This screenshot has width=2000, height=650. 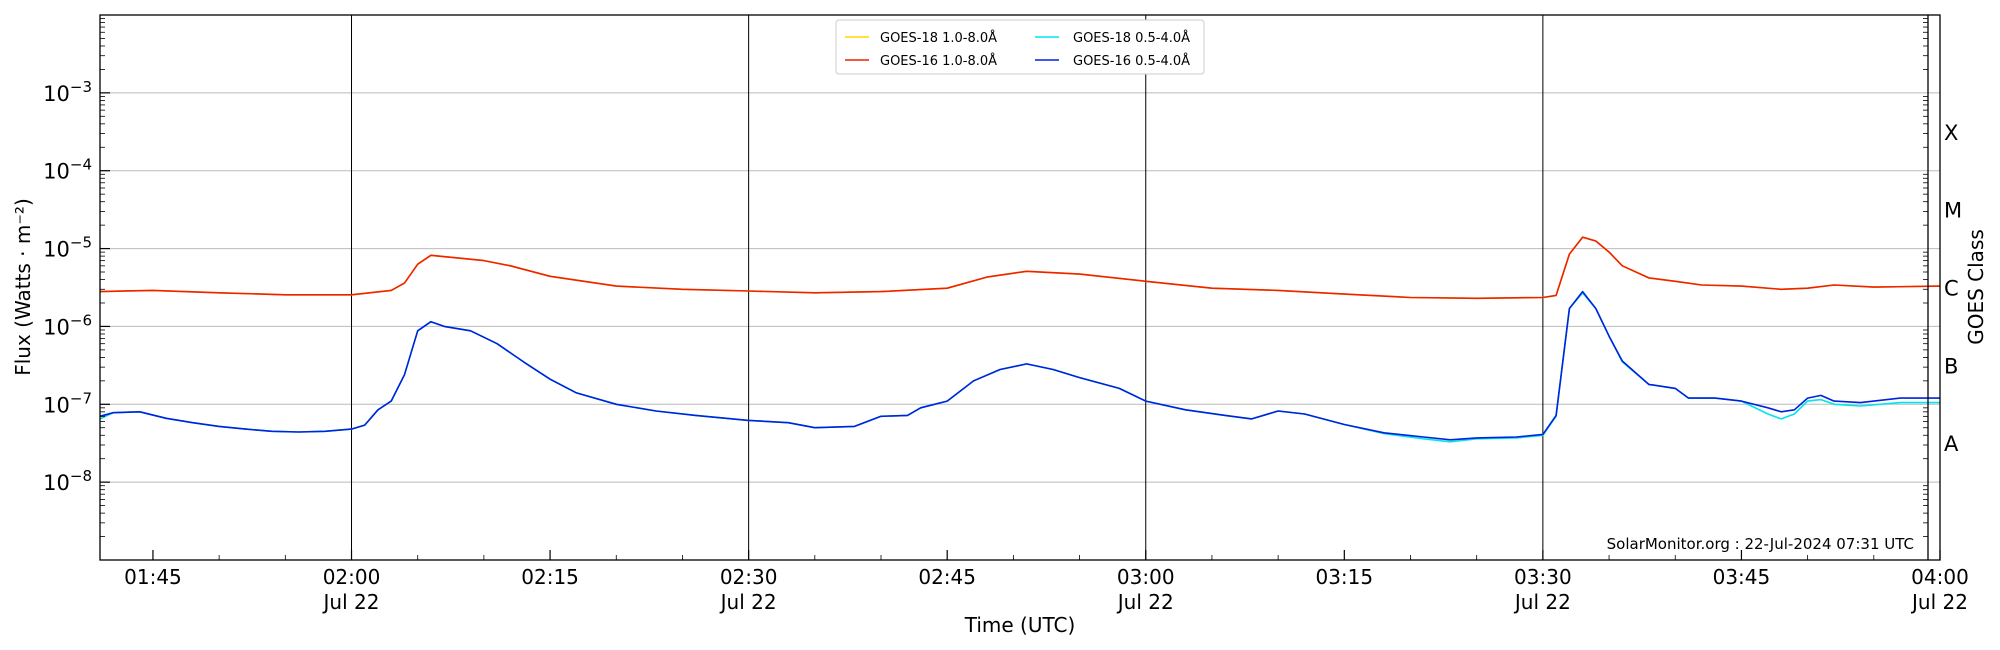 I want to click on legend-box, so click(x=1020, y=47).